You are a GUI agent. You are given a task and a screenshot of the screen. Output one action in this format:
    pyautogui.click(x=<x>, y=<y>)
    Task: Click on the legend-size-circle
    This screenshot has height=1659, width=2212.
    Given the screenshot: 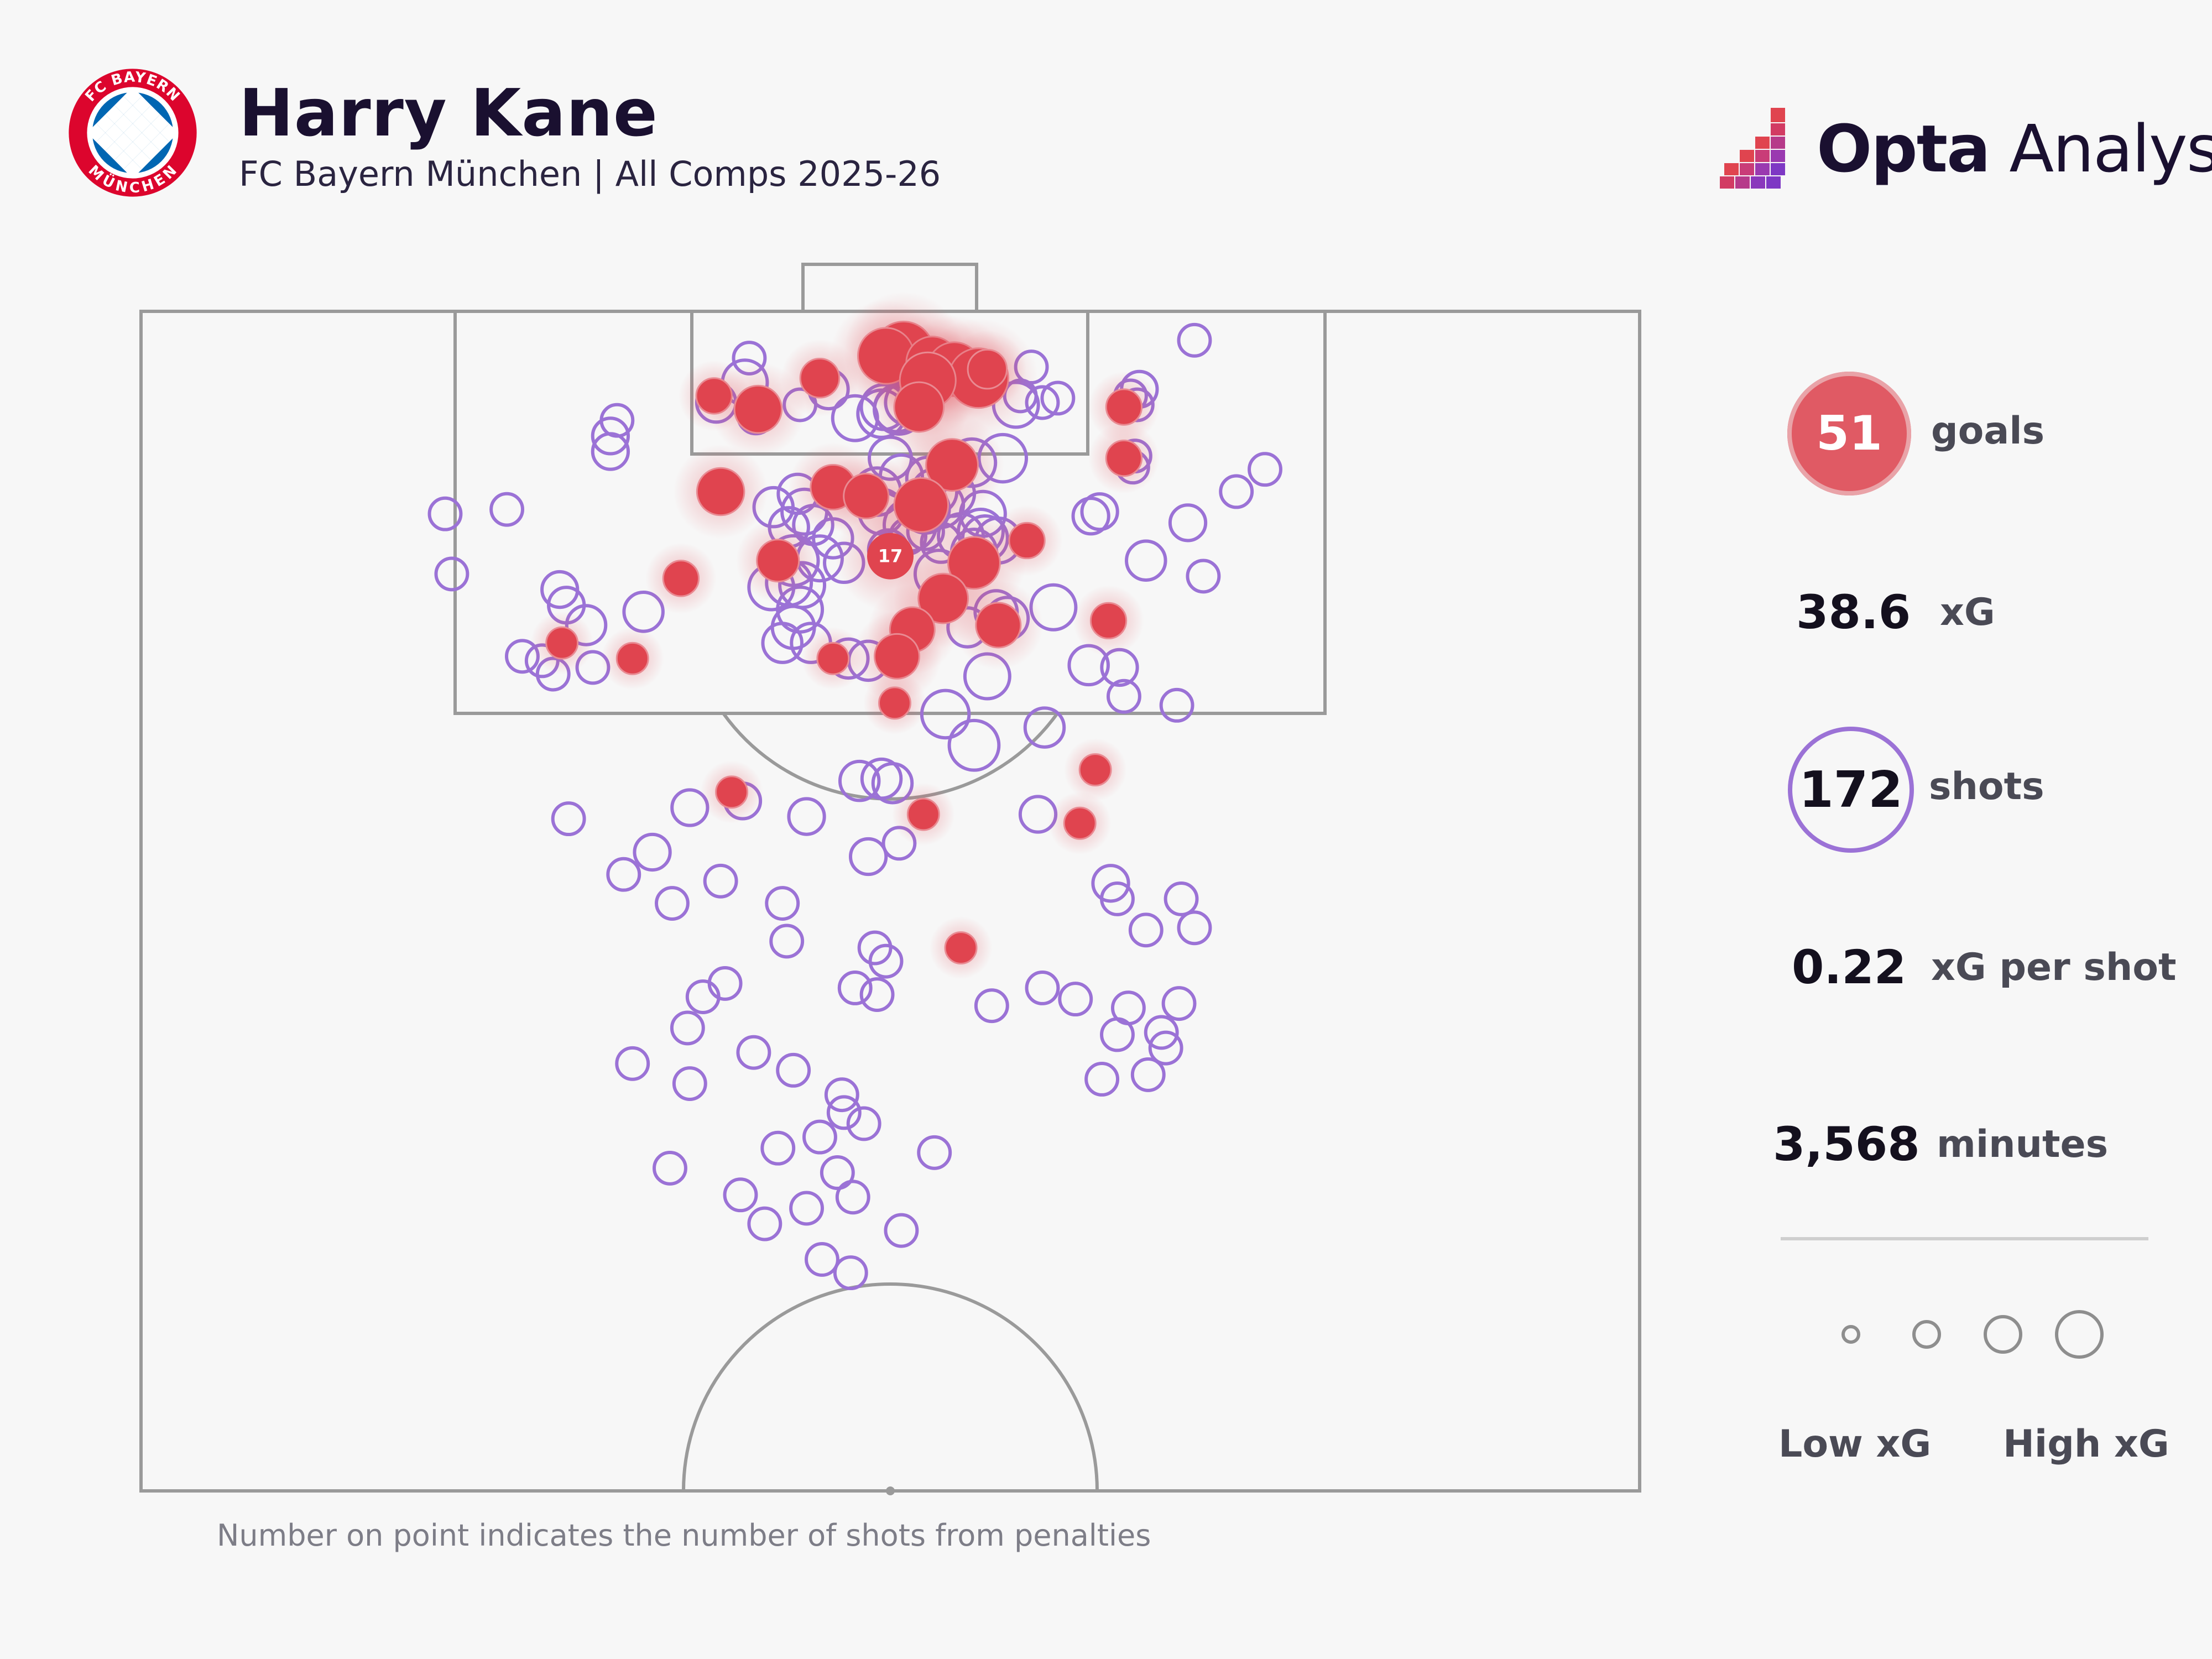 What is the action you would take?
    pyautogui.click(x=1927, y=1335)
    